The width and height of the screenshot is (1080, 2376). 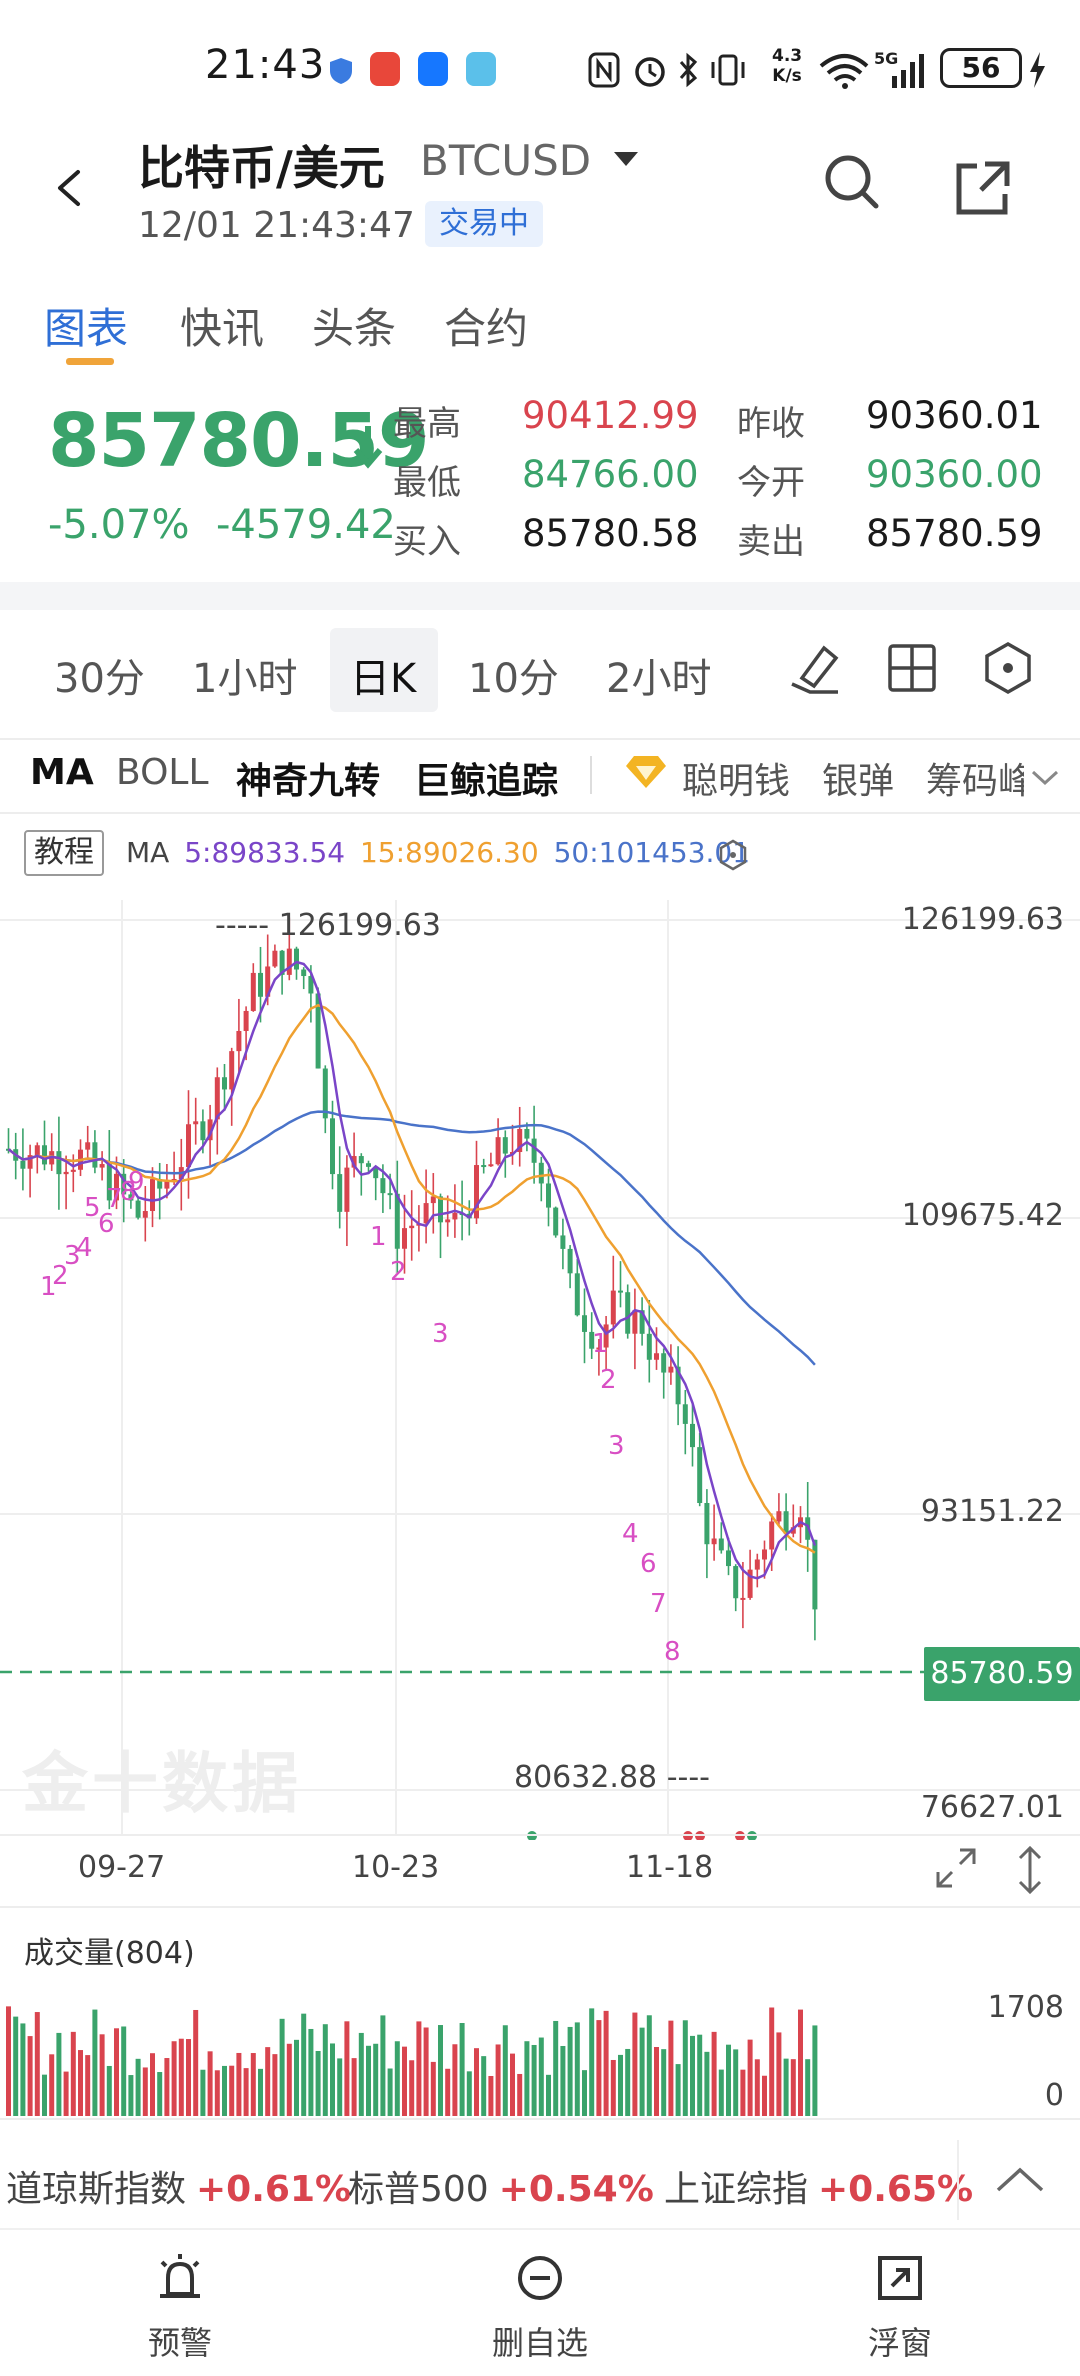 I want to click on search-icon, so click(x=852, y=182).